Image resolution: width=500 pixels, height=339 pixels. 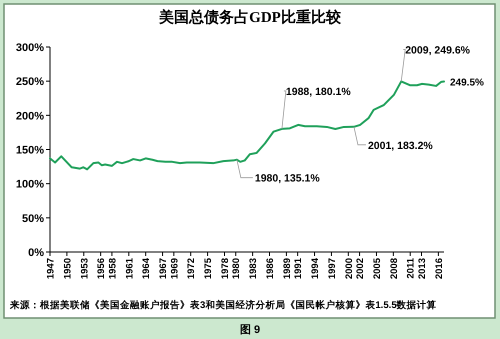 What do you see at coordinates (287, 269) in the screenshot?
I see `x-tick-label: 1989` at bounding box center [287, 269].